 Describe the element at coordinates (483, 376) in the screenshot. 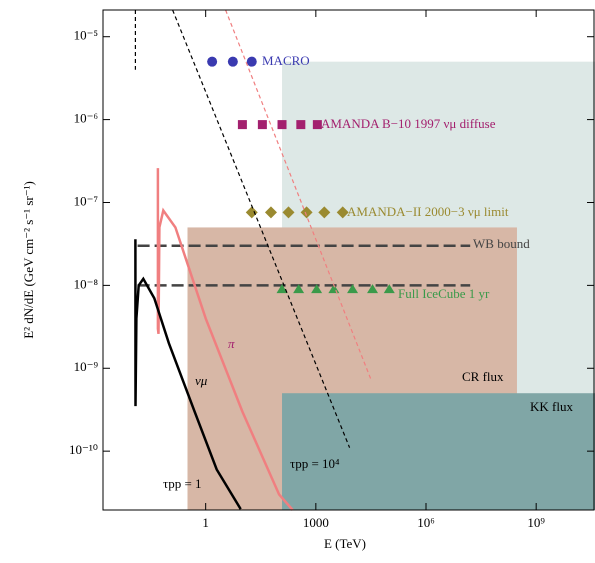

I see `region-label: CR flux` at that location.